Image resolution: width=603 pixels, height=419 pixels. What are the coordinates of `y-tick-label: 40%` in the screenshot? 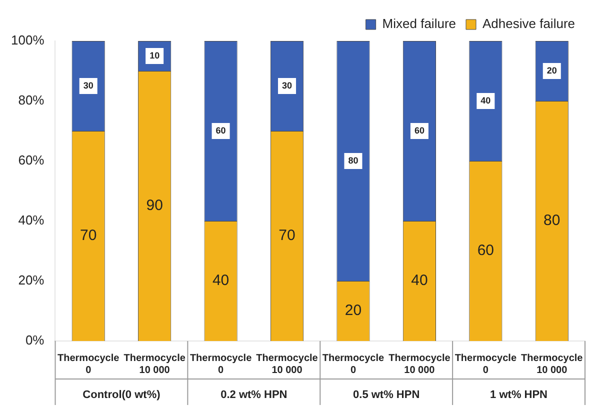 It's located at (31, 220).